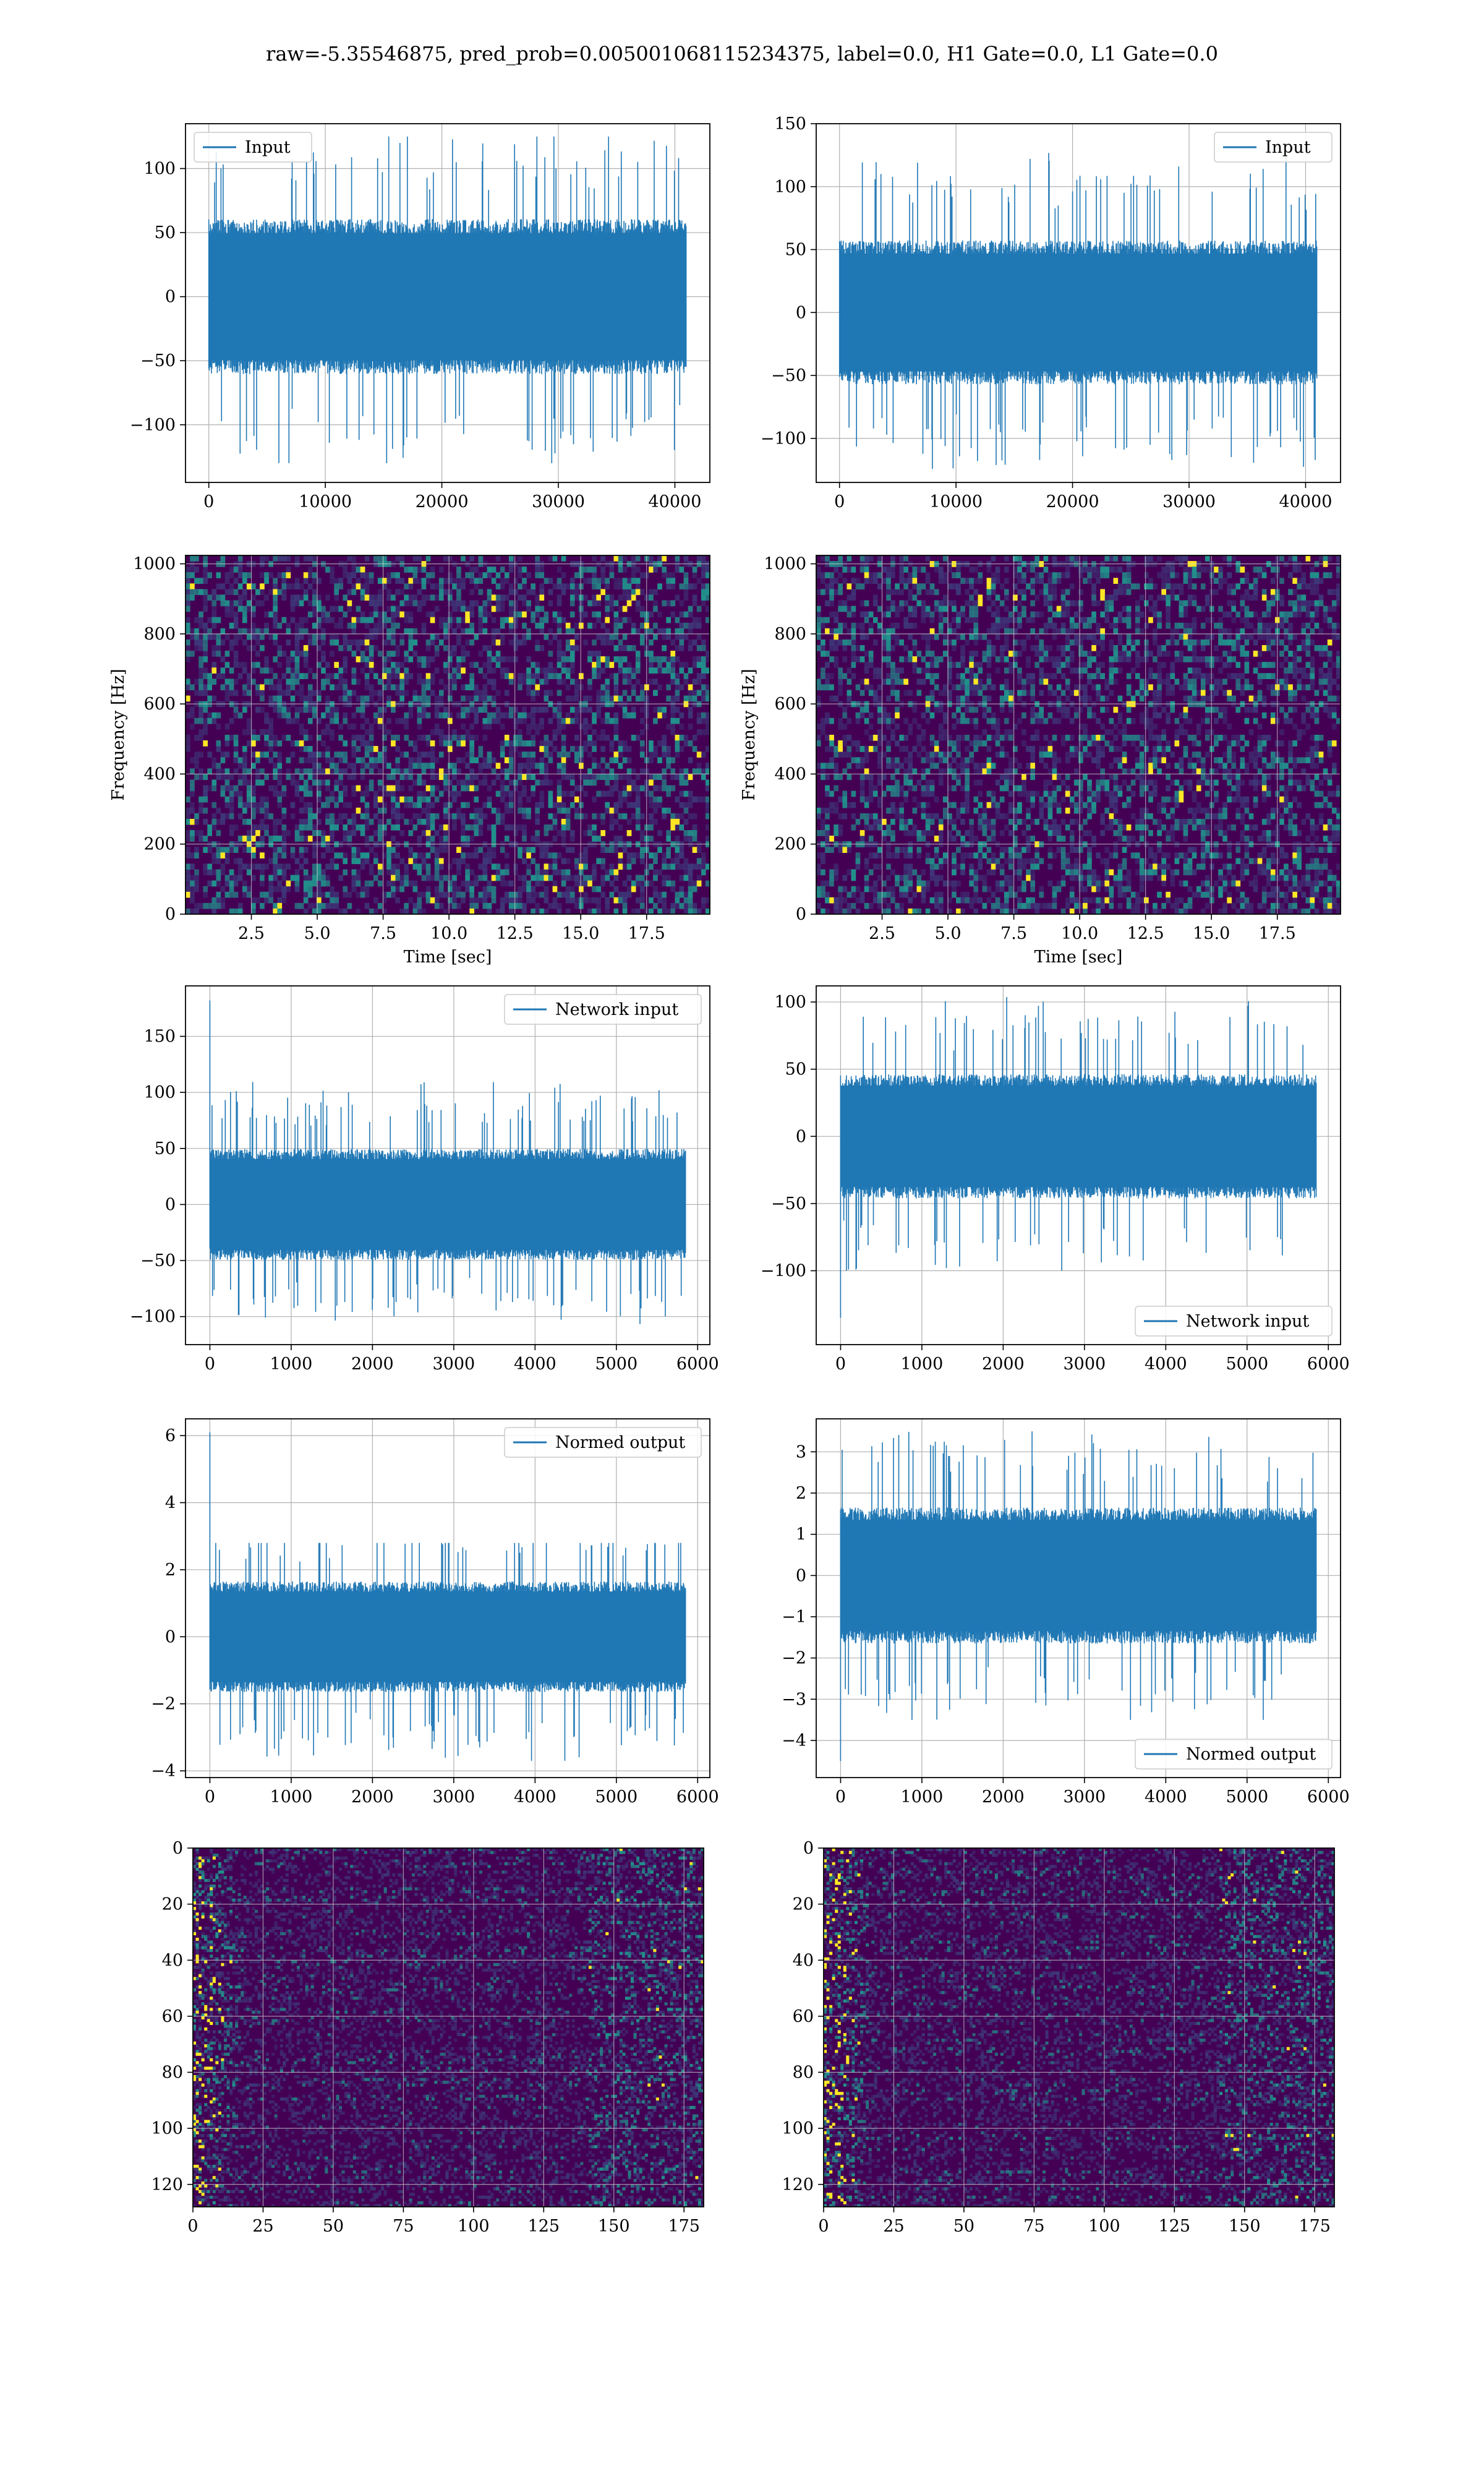 The width and height of the screenshot is (1484, 2474). Describe the element at coordinates (159, 774) in the screenshot. I see `y-tick-label: 400` at that location.